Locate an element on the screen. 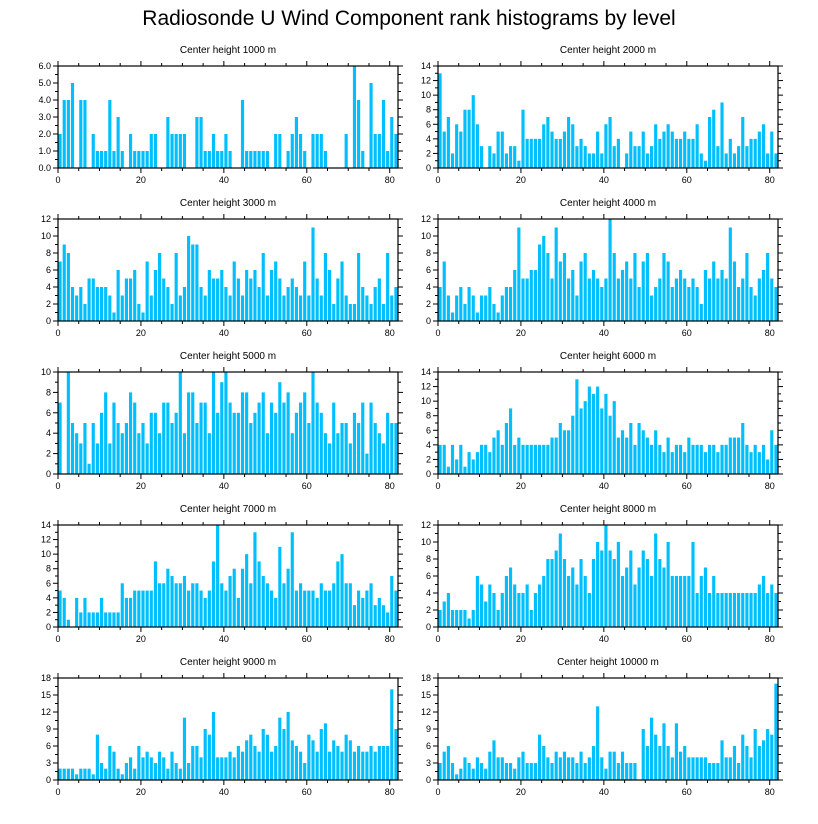 Image resolution: width=818 pixels, height=824 pixels. panel-4000m: Center height 4000 m 0 20 40 60 80 0 2 4 6 8 10 12 is located at coordinates (581, 268).